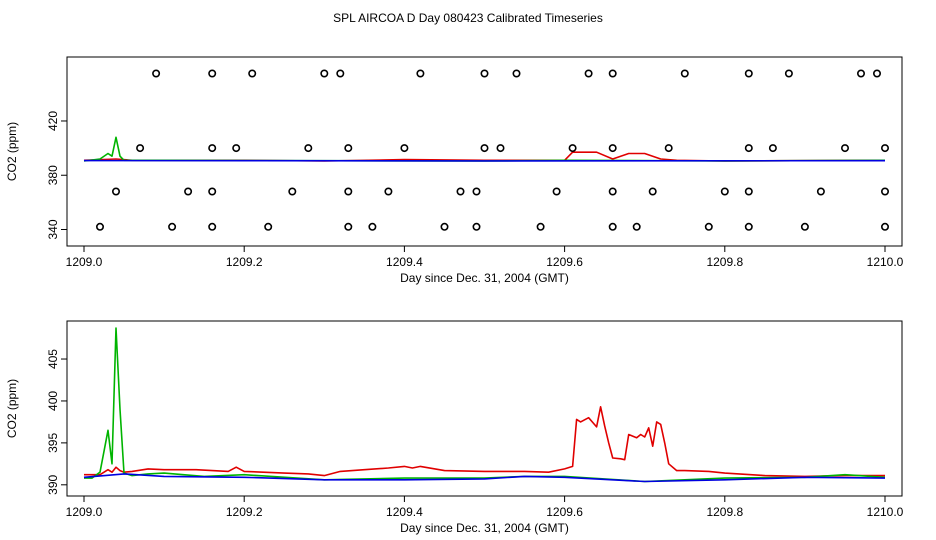 This screenshot has height=540, width=936. Describe the element at coordinates (53, 175) in the screenshot. I see `y-tick-label: 380` at that location.